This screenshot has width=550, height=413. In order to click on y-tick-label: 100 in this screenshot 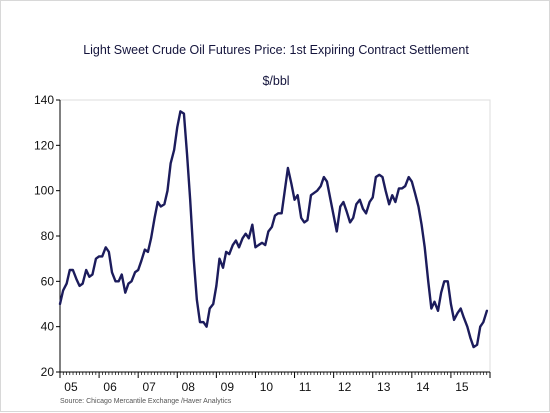, I will do `click(44, 191)`.